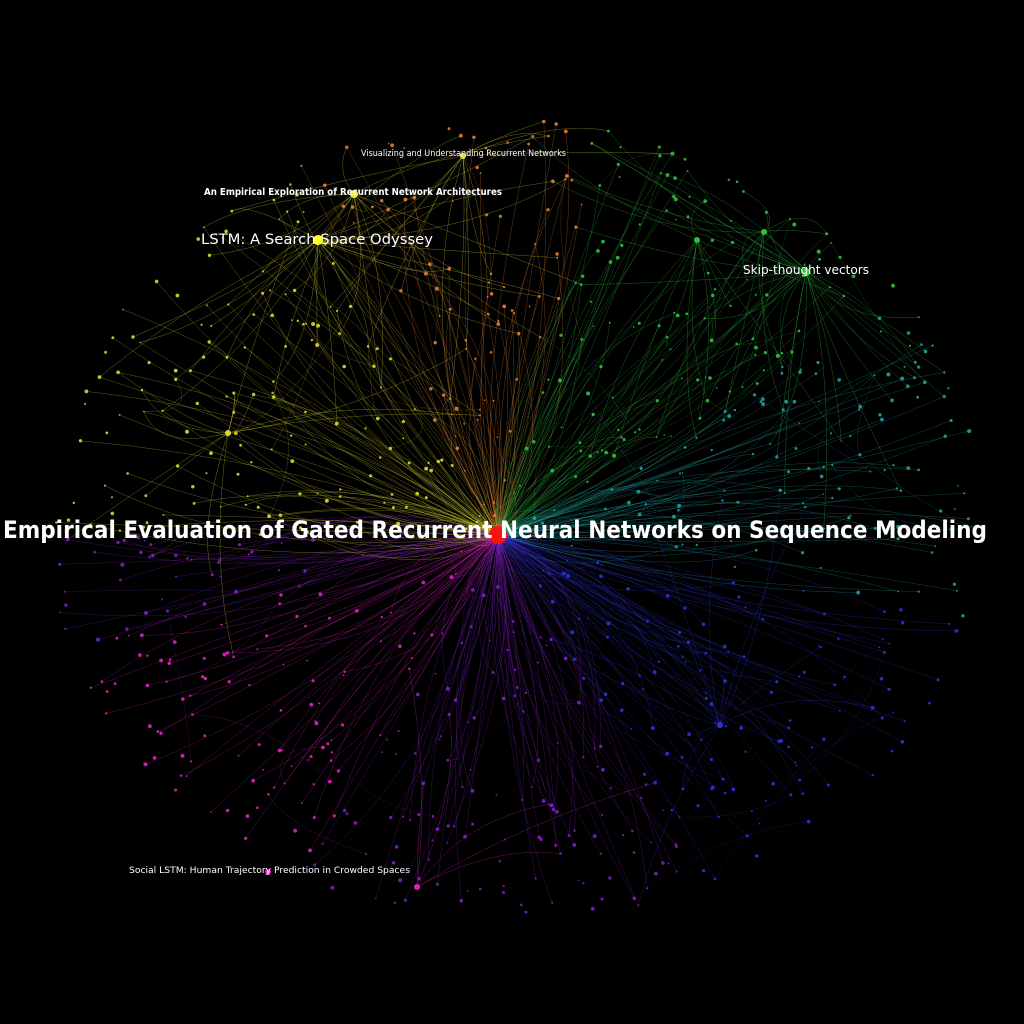 This screenshot has width=1024, height=1024. What do you see at coordinates (417, 887) in the screenshot?
I see `hub-node` at bounding box center [417, 887].